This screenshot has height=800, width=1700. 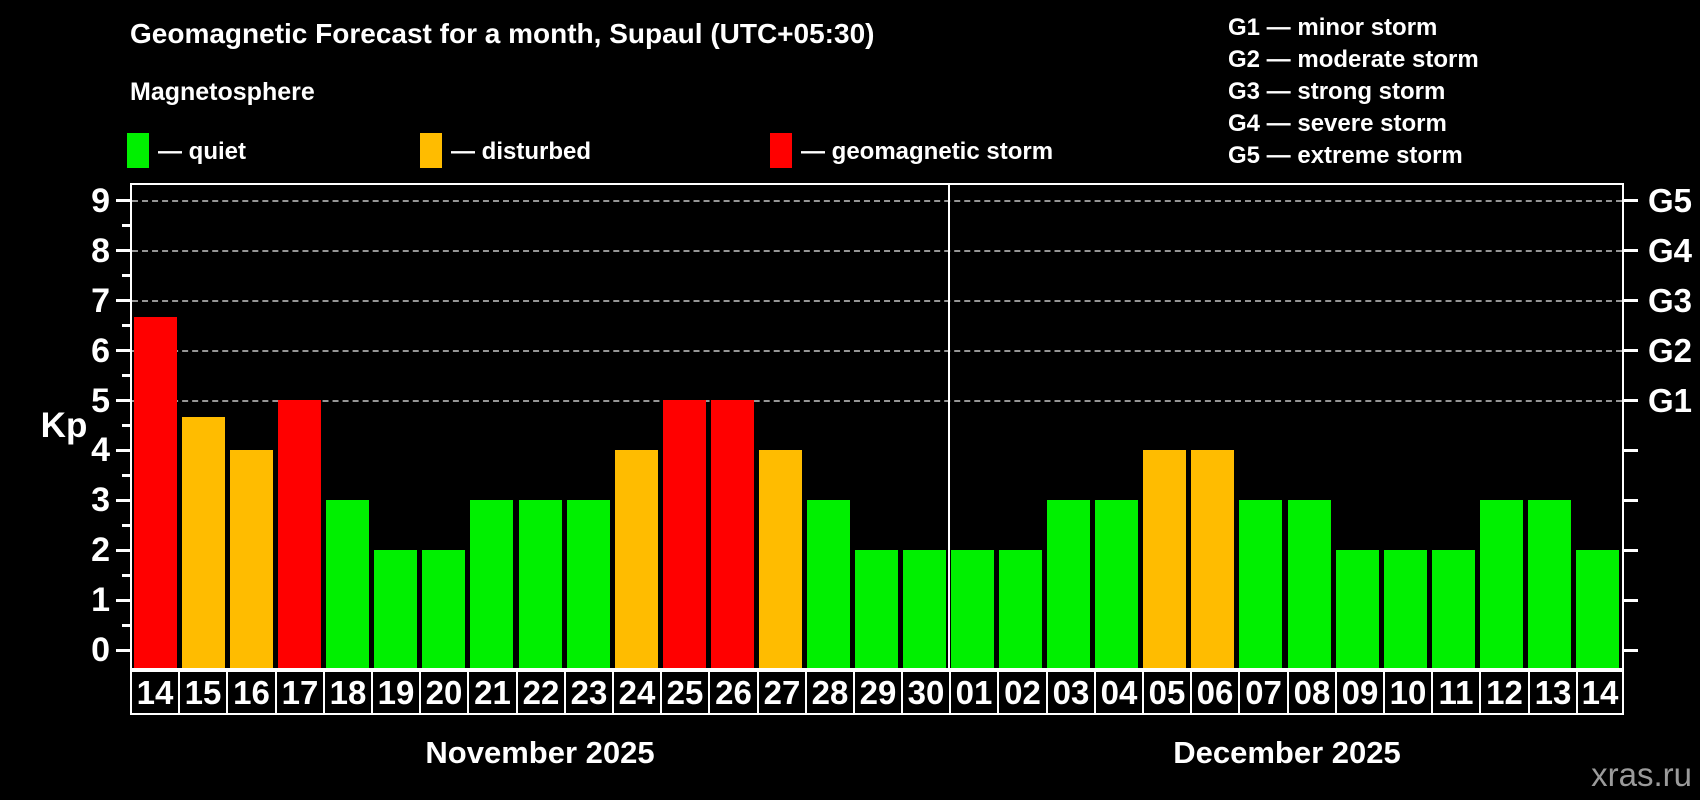 I want to click on date-cell-22-november: 22, so click(x=541, y=692).